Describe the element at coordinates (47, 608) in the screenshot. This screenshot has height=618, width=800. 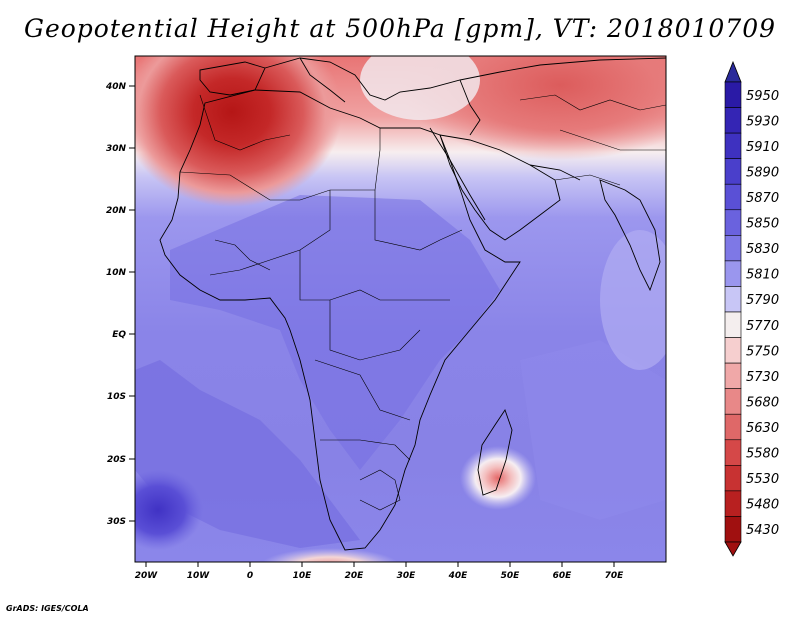
I see `grads-credit: GrADS: IGES/COLA` at that location.